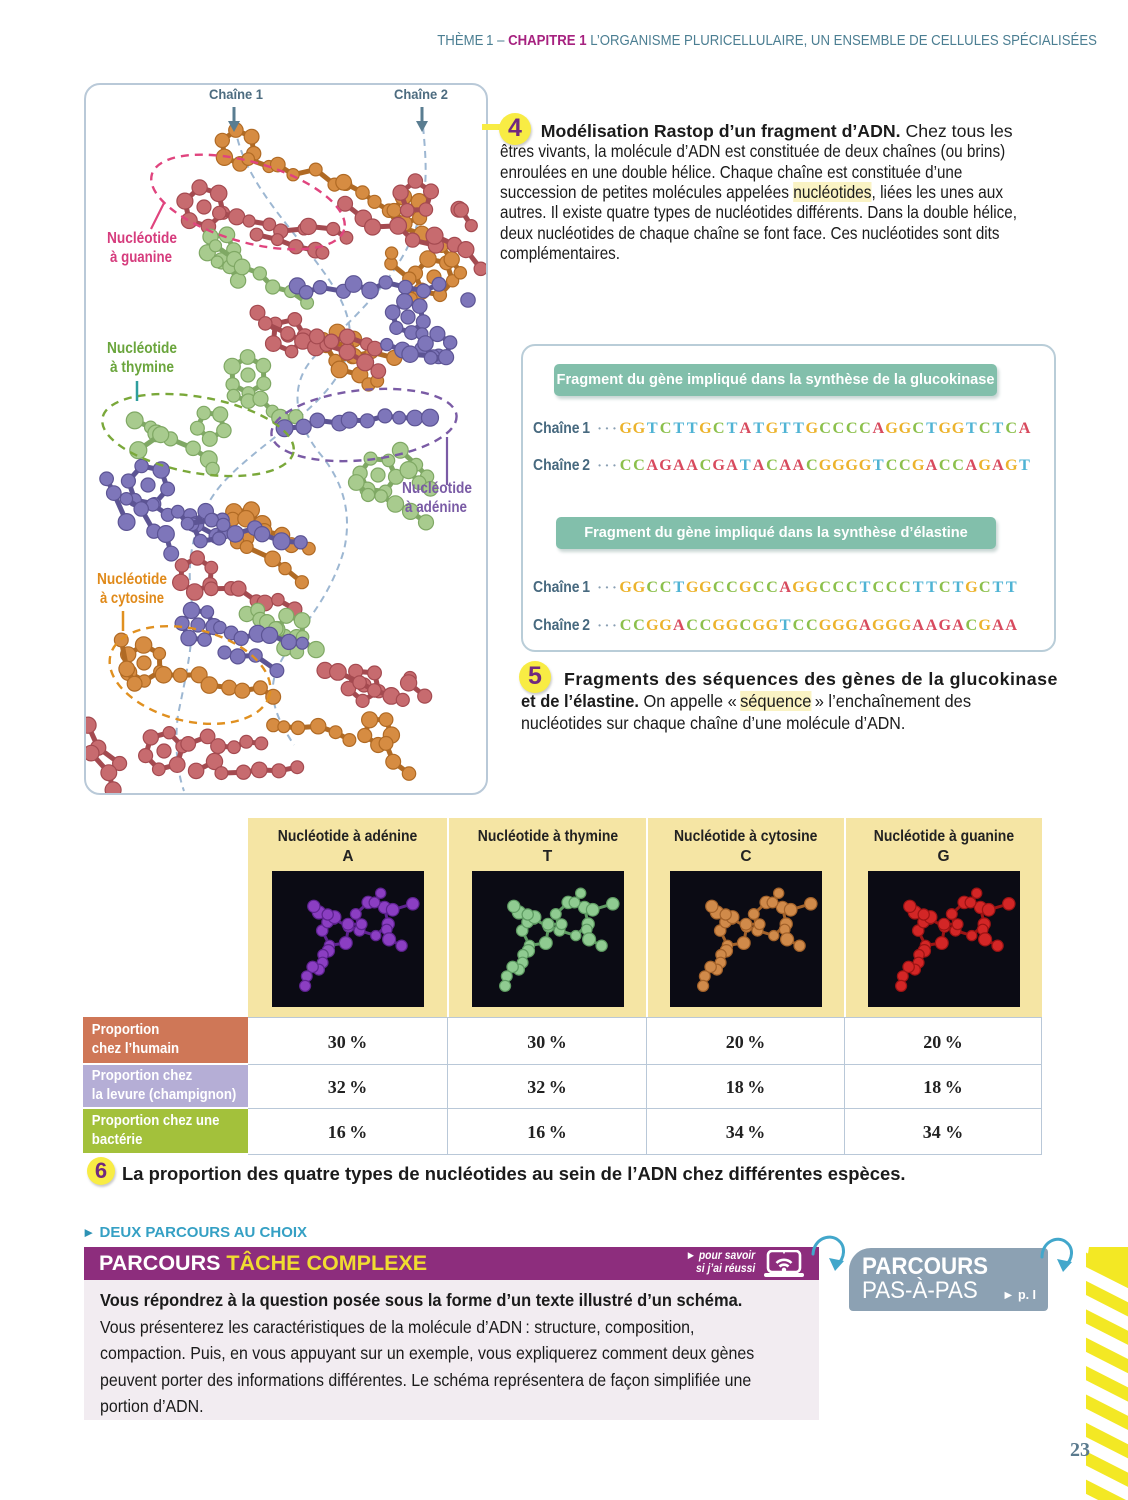  Describe the element at coordinates (436, 507) in the screenshot. I see `svg-text: à adénine` at that location.